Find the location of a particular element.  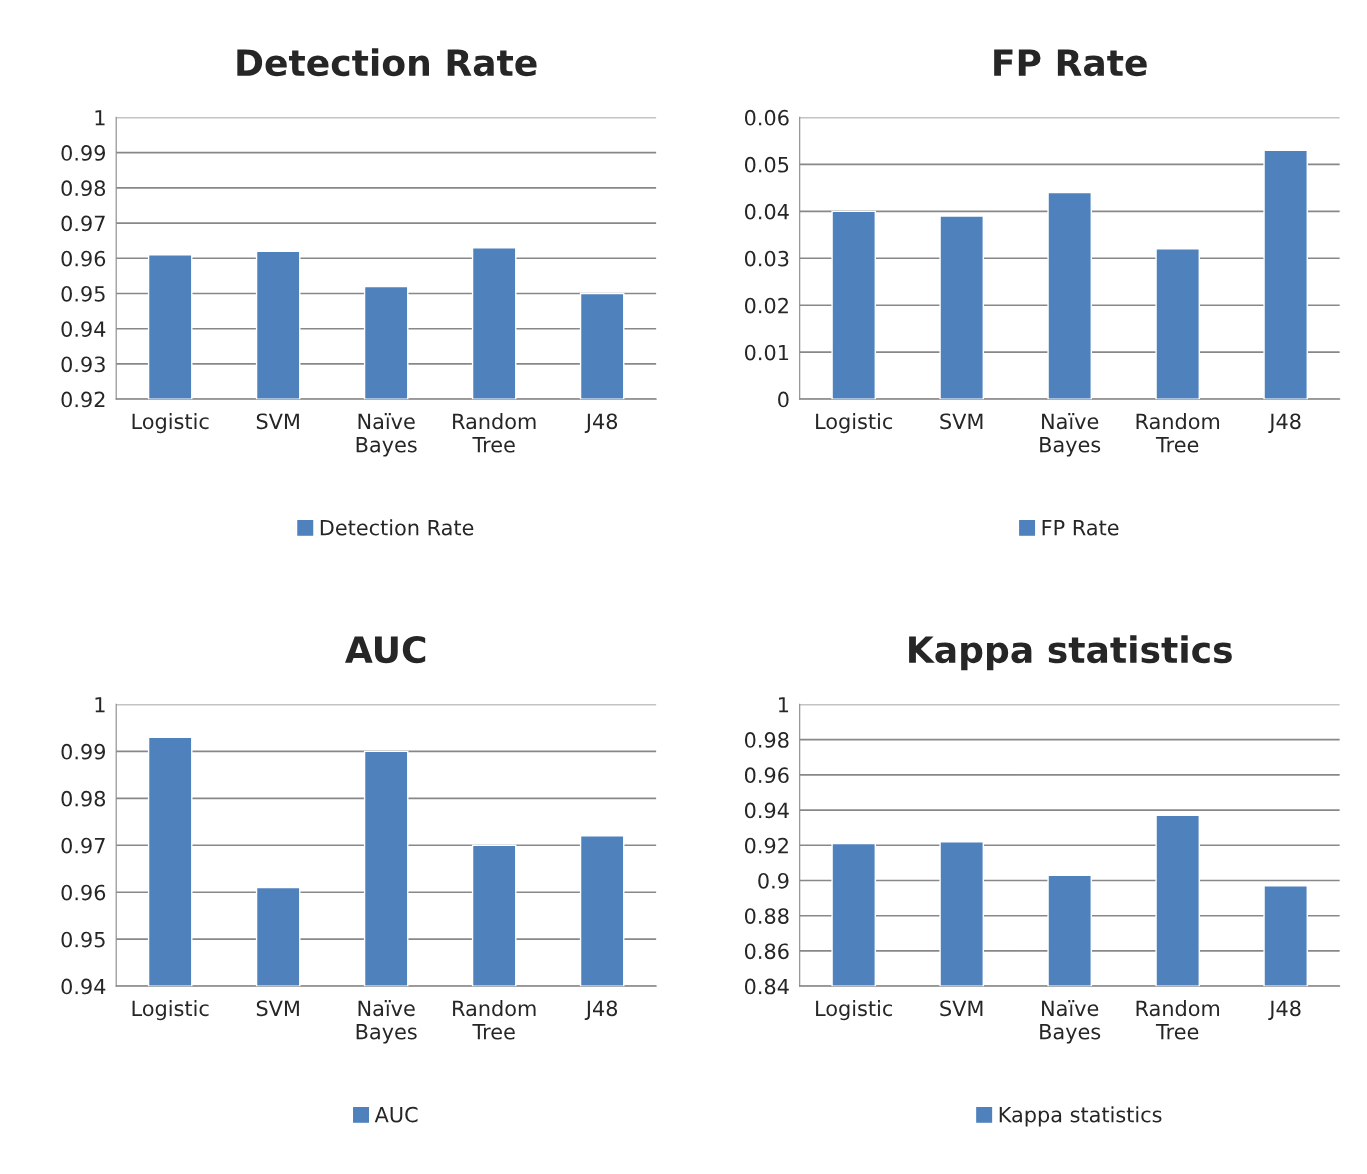

y-tick-label: 0.03 is located at coordinates (766, 258).